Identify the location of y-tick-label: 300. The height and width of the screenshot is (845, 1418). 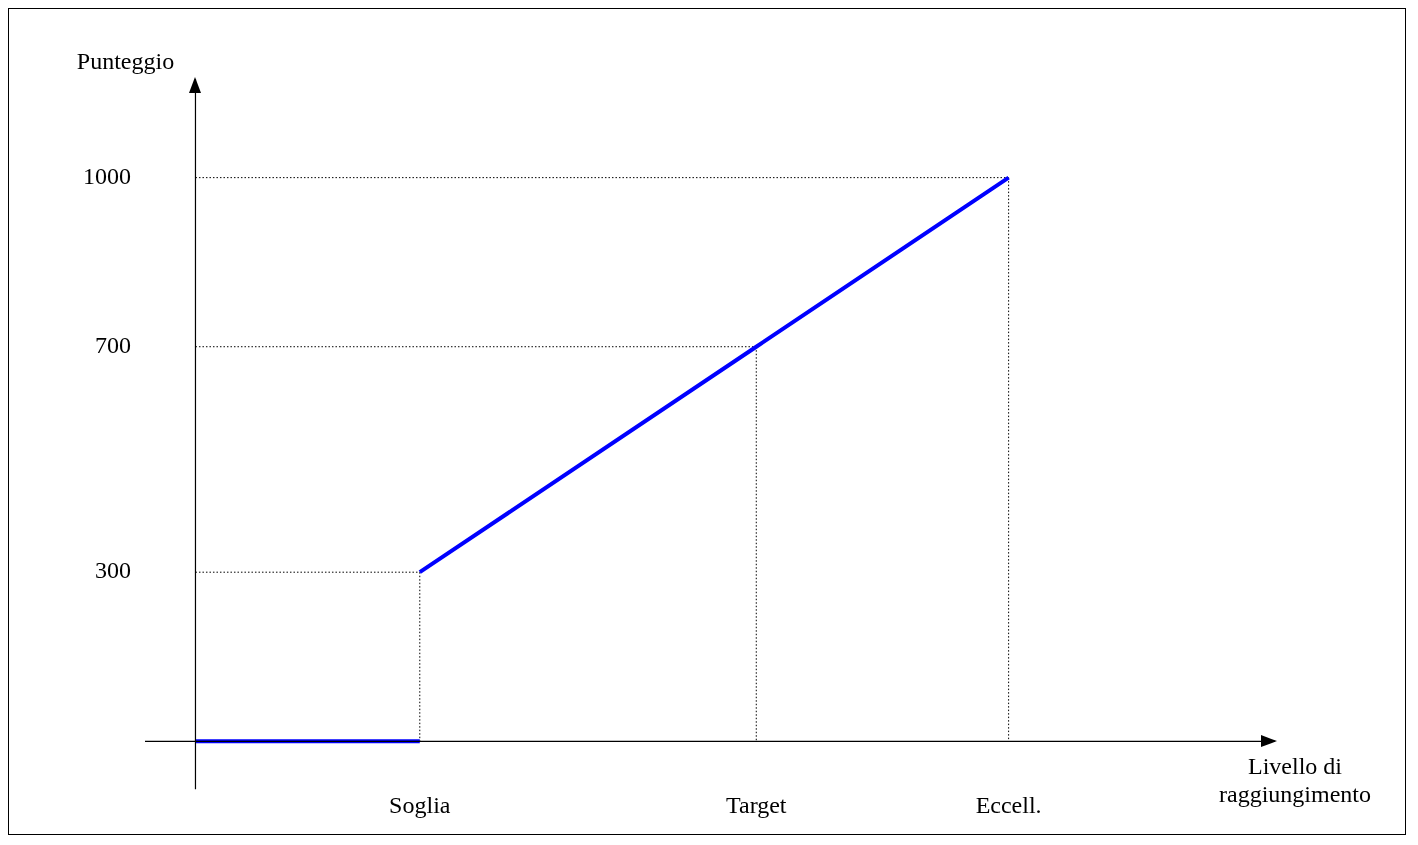
(113, 570).